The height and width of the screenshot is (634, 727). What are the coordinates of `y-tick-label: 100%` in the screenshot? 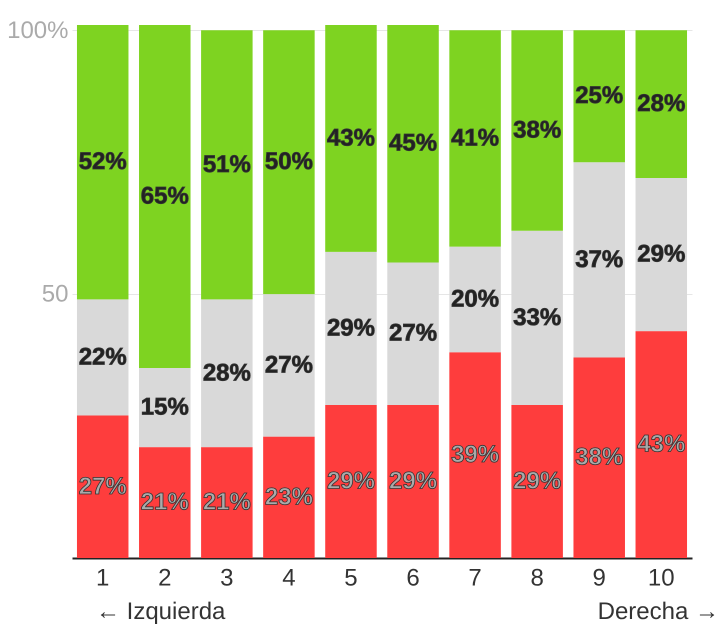 It's located at (37, 30).